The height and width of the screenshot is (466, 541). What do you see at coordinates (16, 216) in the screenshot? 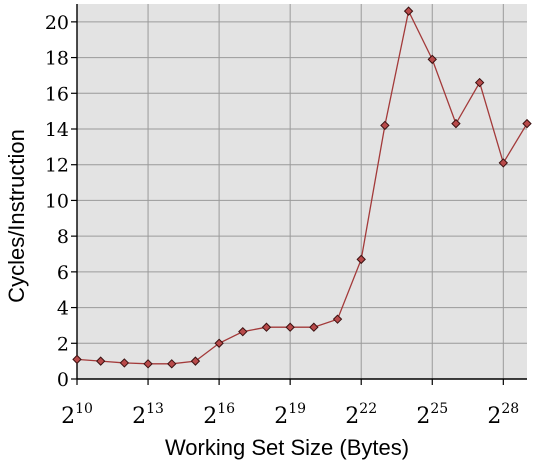
I see `y-axis-label: Cycles/Instruction` at bounding box center [16, 216].